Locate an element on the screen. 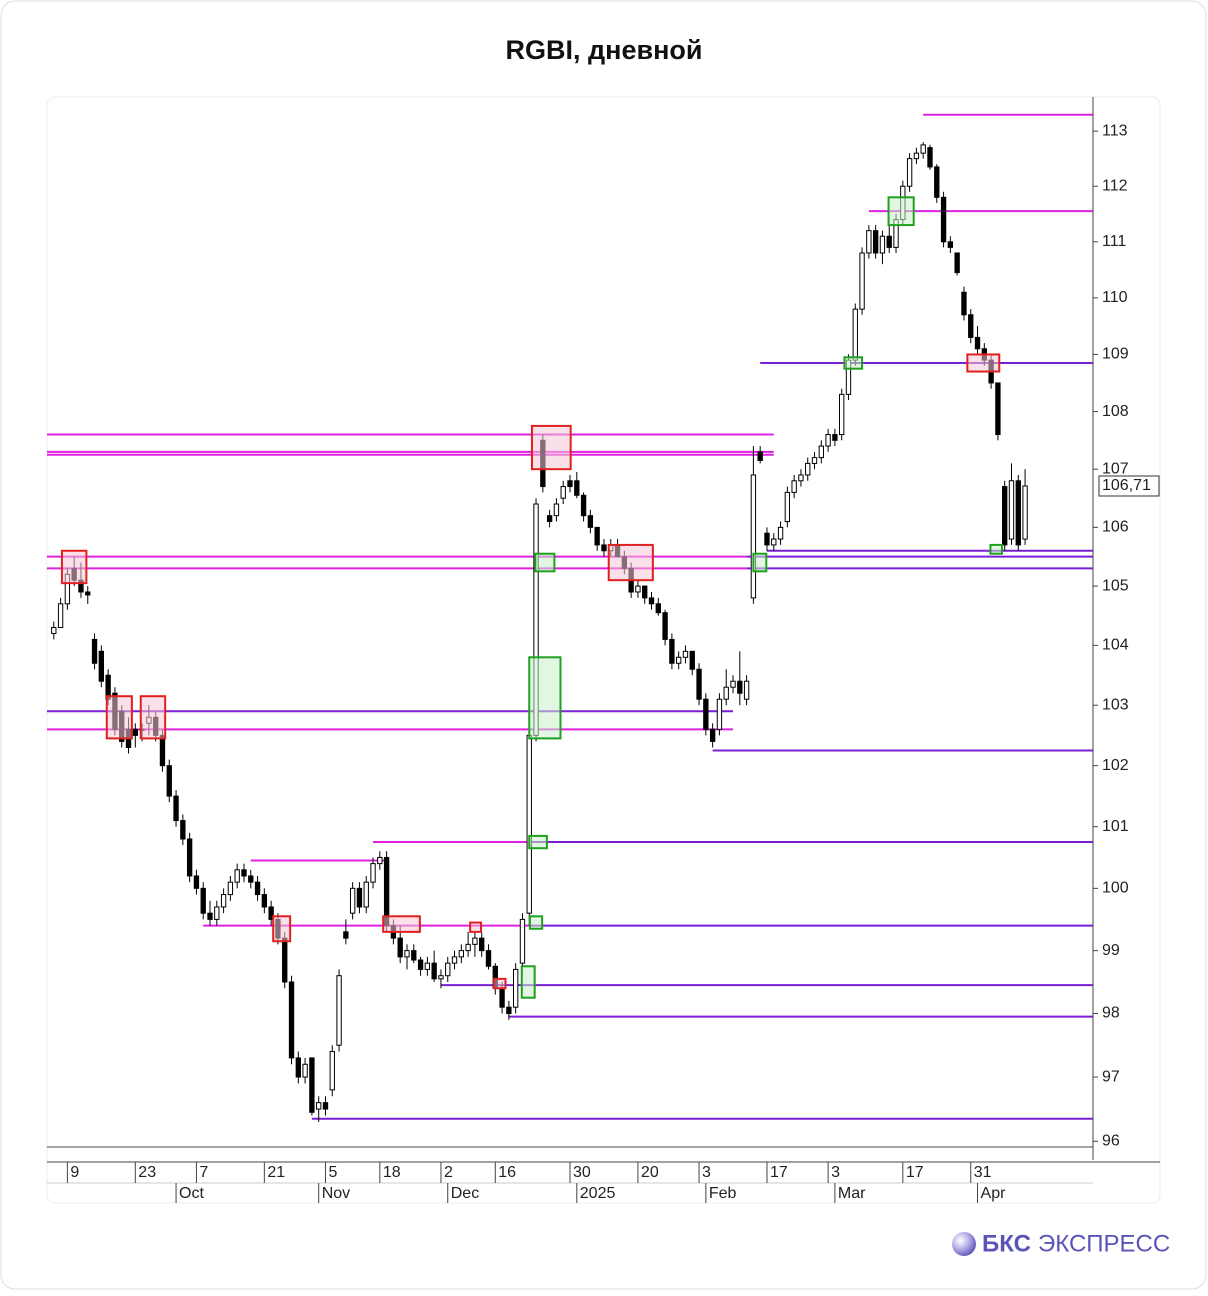  y-tick-label: 100 is located at coordinates (1115, 888).